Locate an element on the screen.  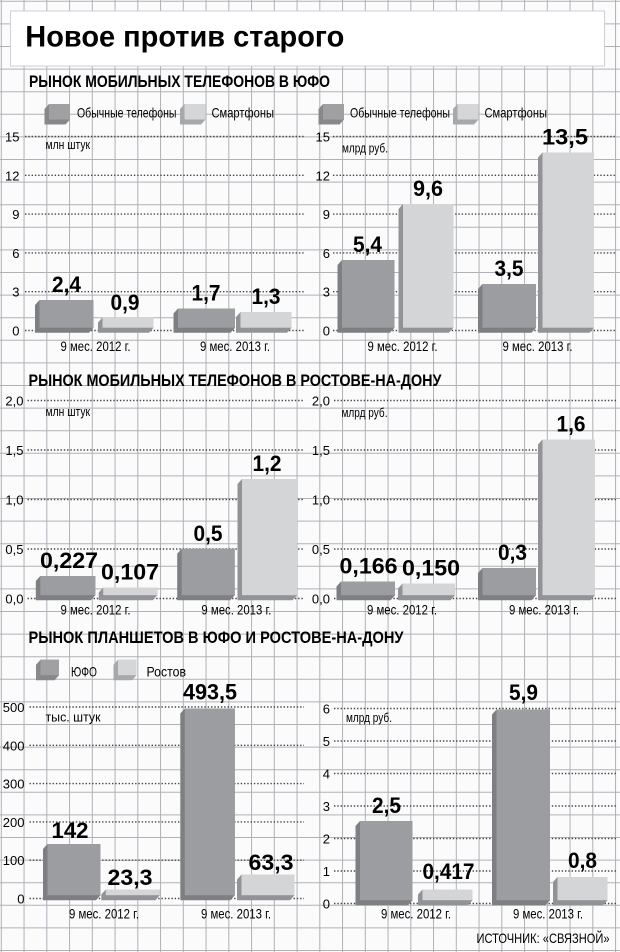
svg-text: 5,4 is located at coordinates (368, 244).